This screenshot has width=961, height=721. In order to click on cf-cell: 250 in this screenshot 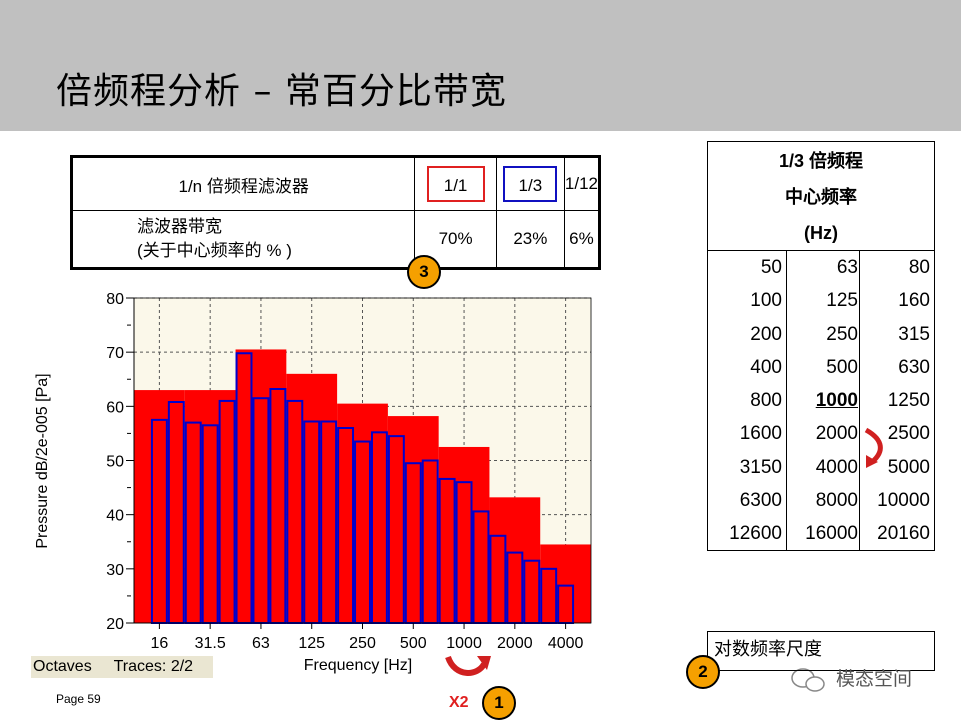, I will do `click(842, 334)`.